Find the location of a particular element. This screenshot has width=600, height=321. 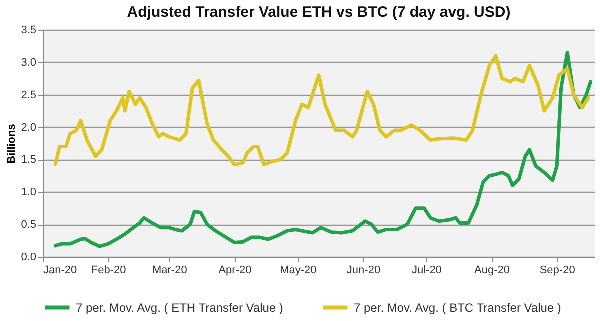

y-tick-label: 0.5 is located at coordinates (28, 225).